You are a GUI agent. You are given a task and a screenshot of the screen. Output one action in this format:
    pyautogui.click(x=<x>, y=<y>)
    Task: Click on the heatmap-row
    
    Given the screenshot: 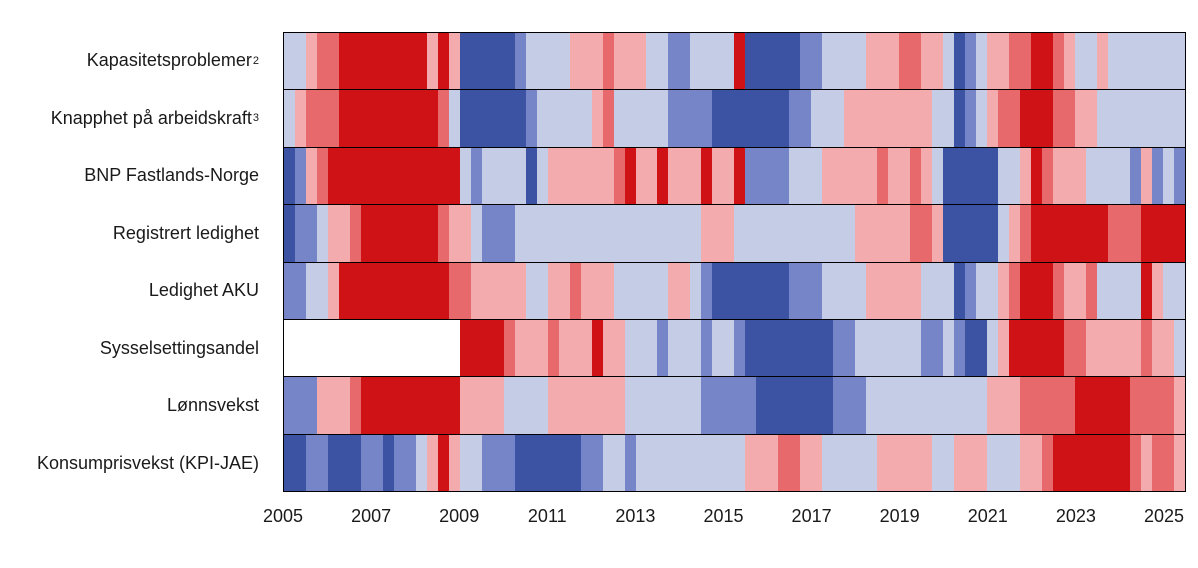 What is the action you would take?
    pyautogui.click(x=734, y=406)
    